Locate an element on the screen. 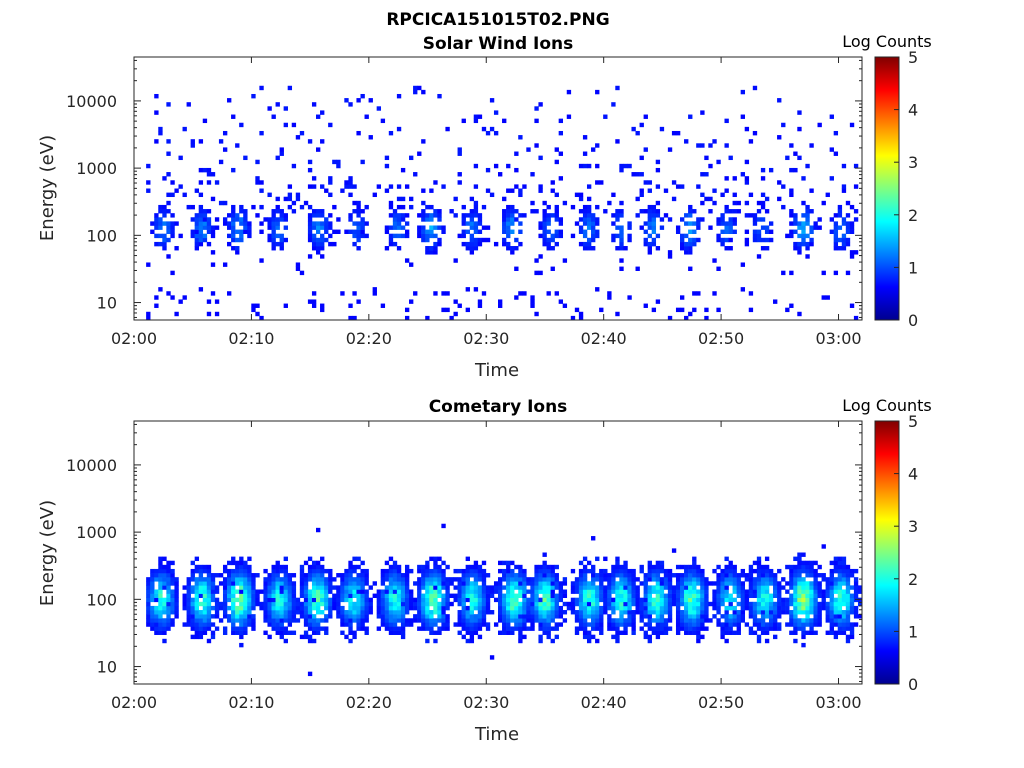 This screenshot has height=768, width=1024. colorbar-tick-label: 1 is located at coordinates (913, 267).